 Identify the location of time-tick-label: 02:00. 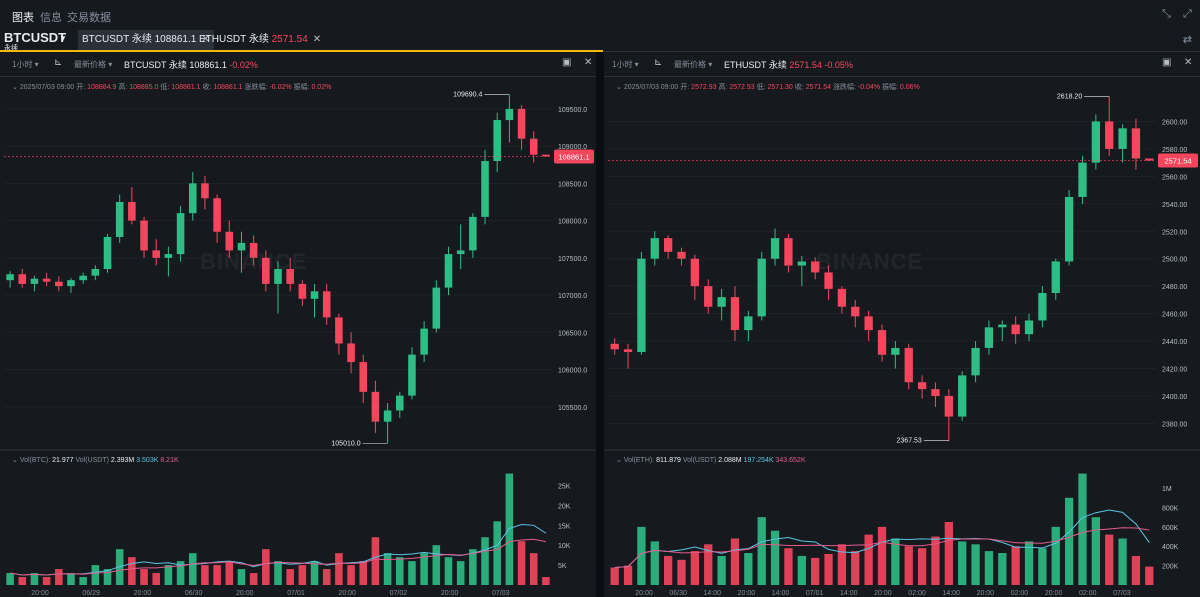
(1088, 593).